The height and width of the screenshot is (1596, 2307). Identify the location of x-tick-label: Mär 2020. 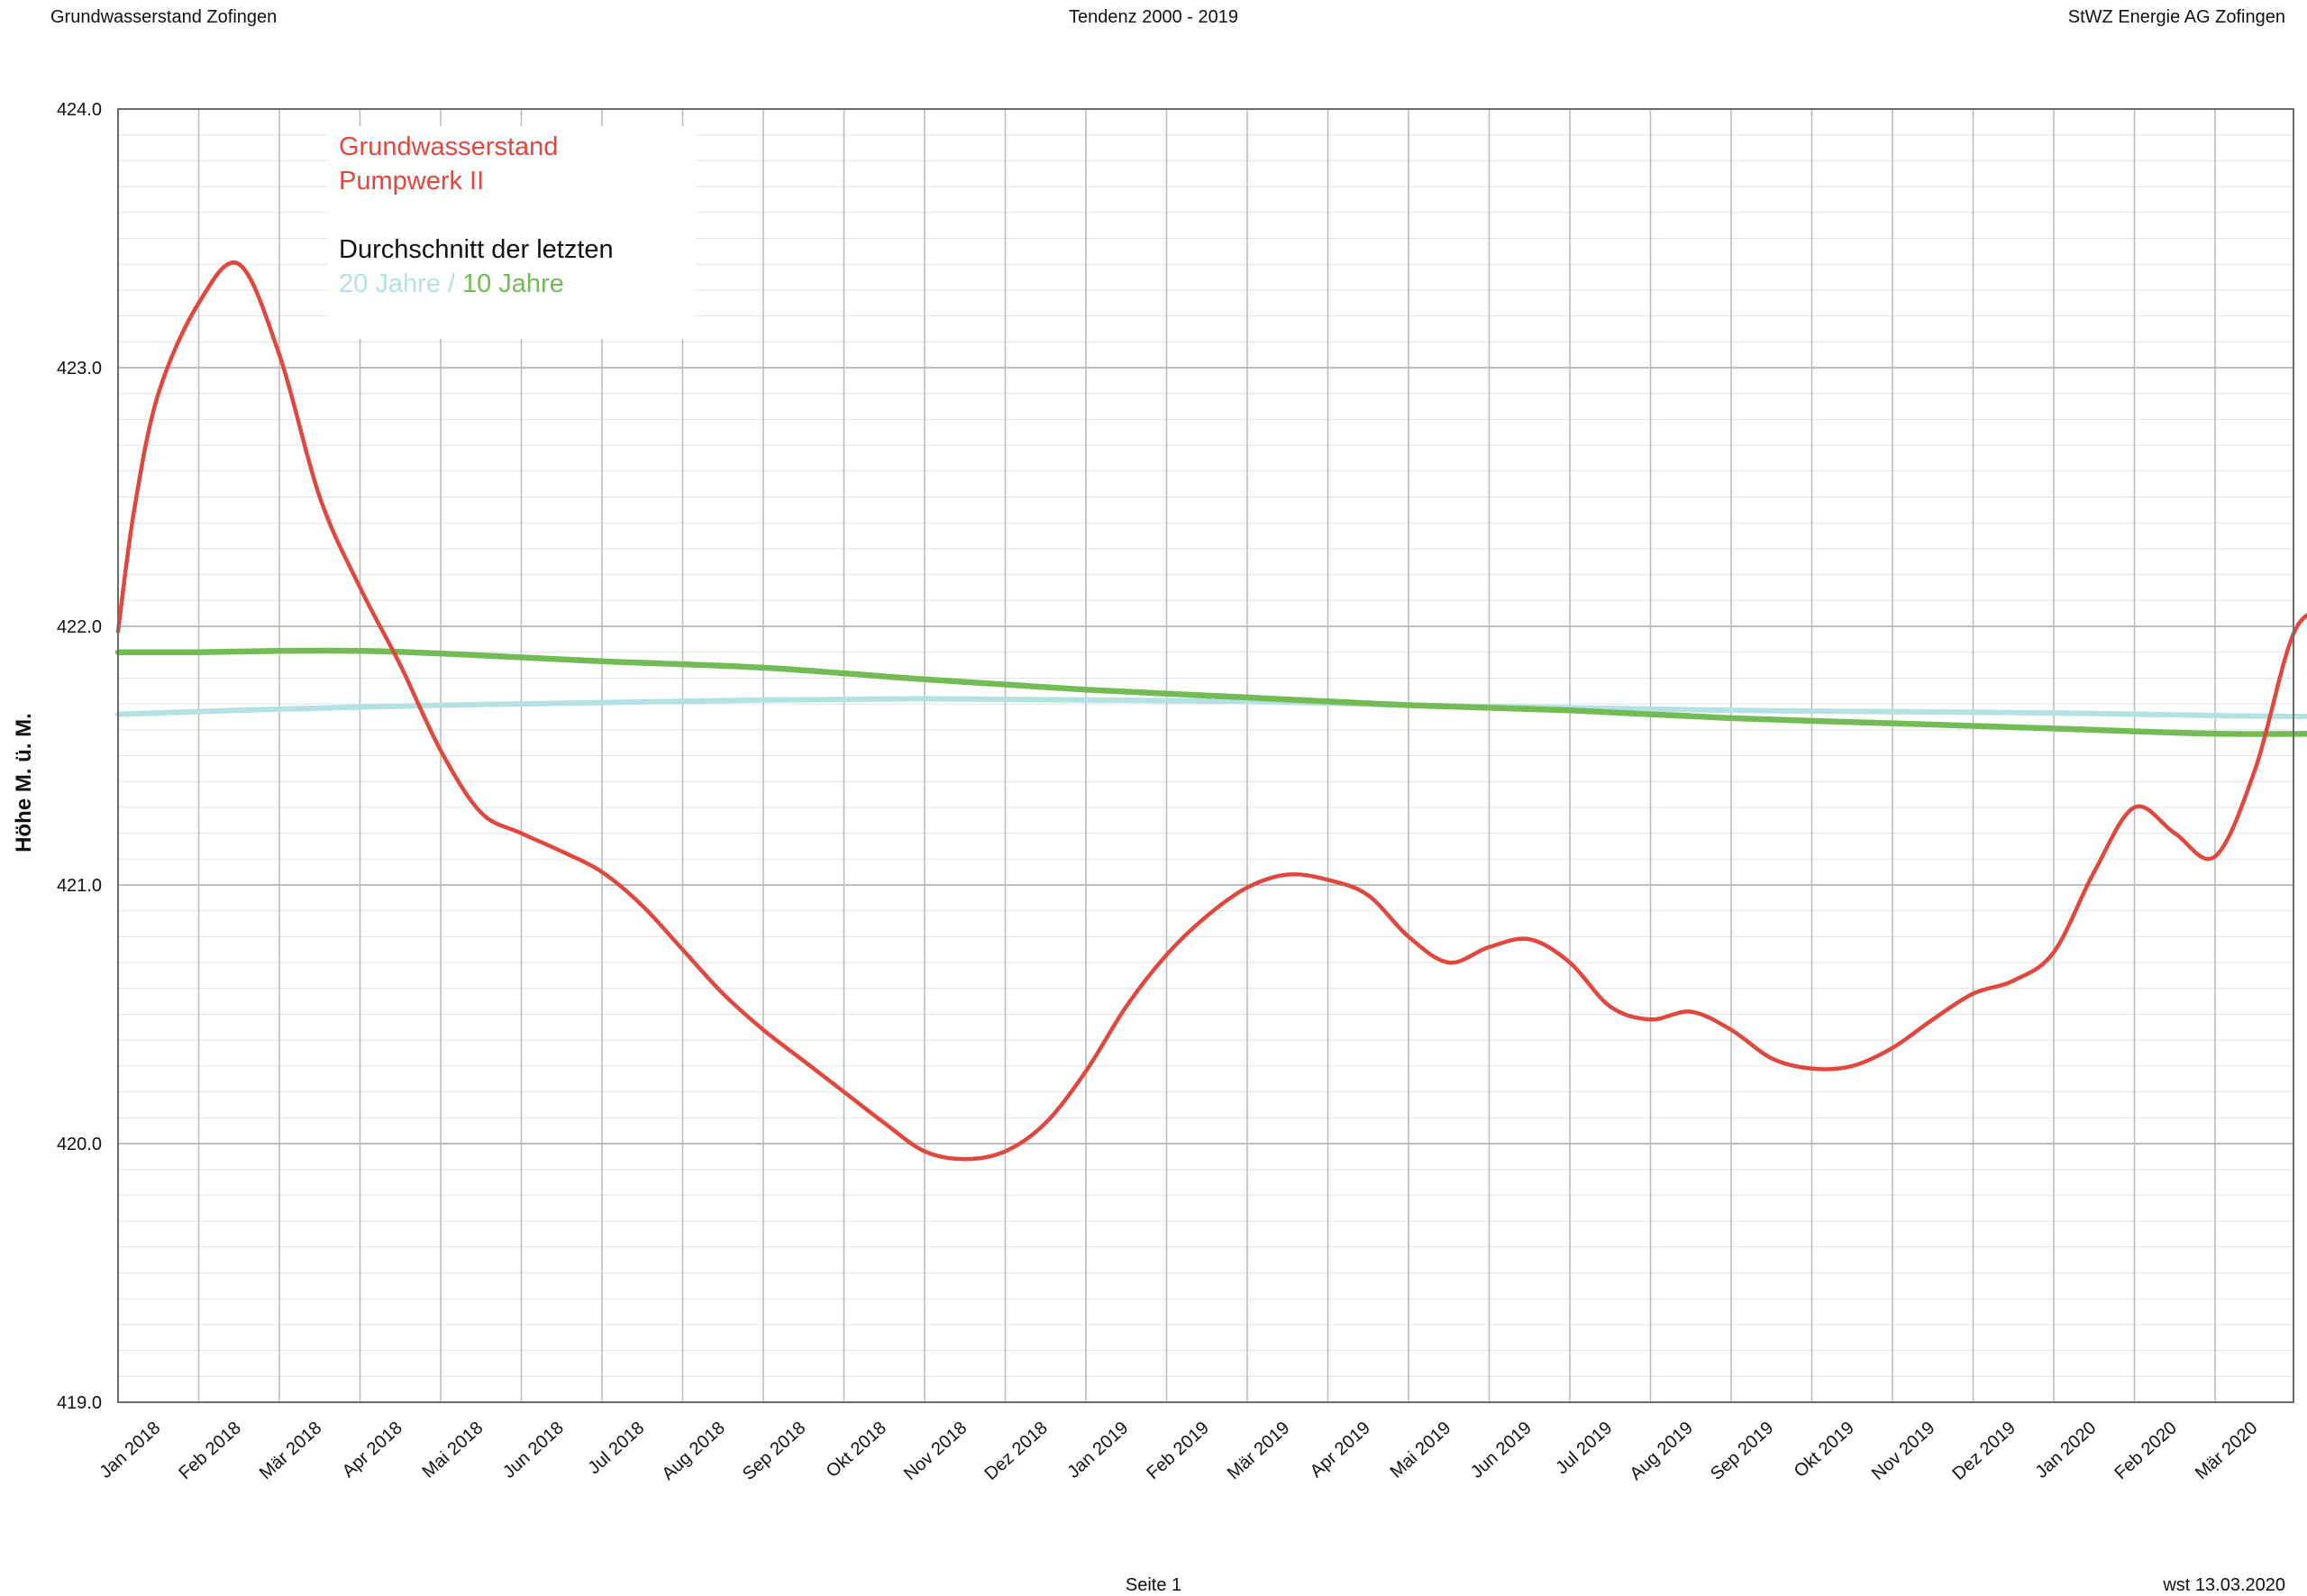
(2227, 1450).